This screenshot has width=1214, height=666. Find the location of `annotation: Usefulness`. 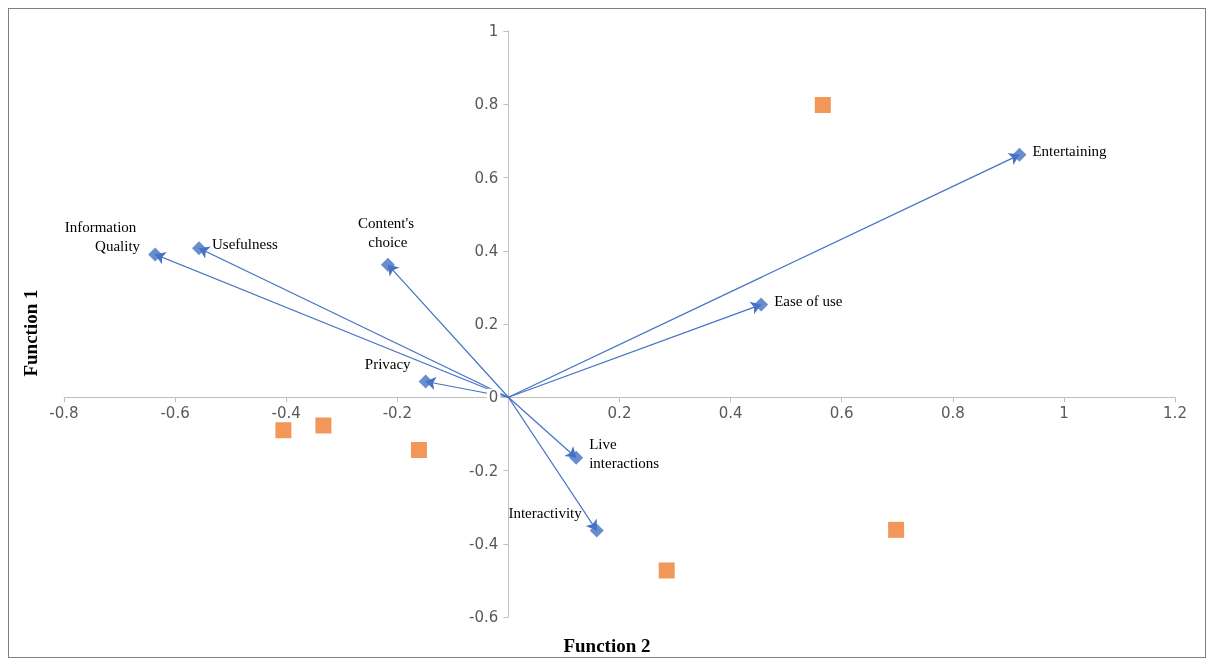

annotation: Usefulness is located at coordinates (244, 244).